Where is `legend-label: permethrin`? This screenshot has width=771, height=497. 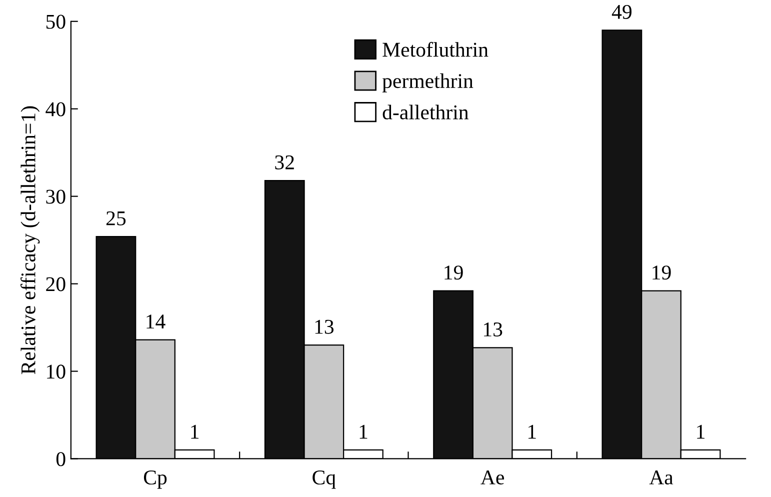 legend-label: permethrin is located at coordinates (428, 82).